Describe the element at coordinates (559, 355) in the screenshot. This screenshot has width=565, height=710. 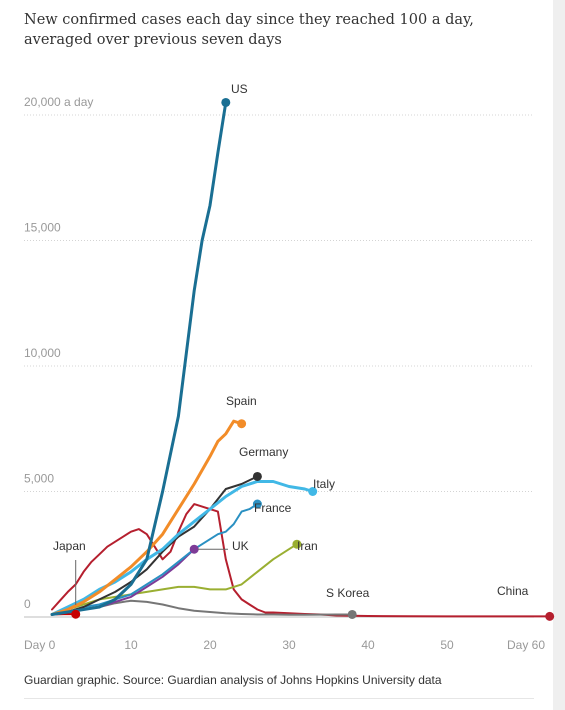
I see `right-scroll-strip` at that location.